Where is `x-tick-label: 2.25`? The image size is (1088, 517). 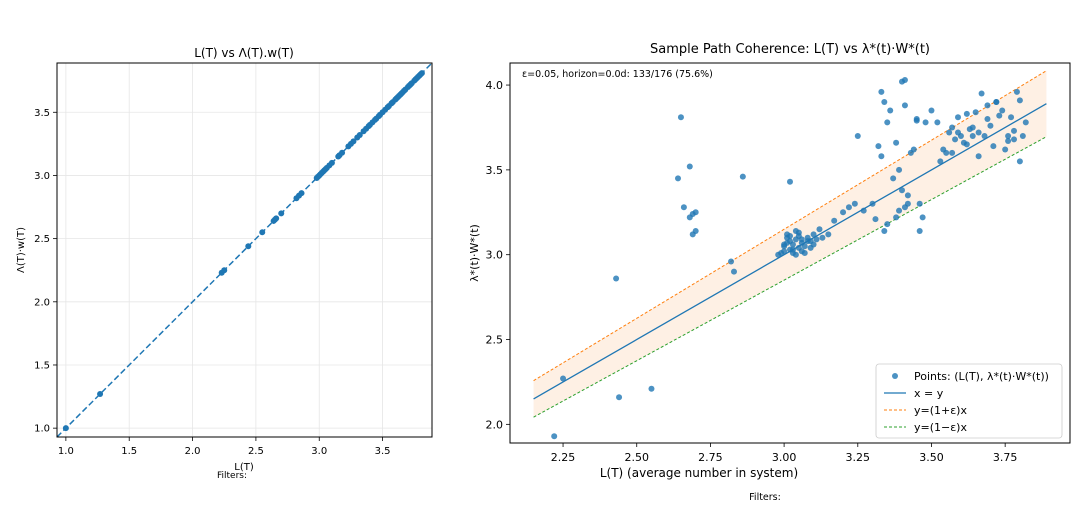
x-tick-label: 2.25 is located at coordinates (563, 457).